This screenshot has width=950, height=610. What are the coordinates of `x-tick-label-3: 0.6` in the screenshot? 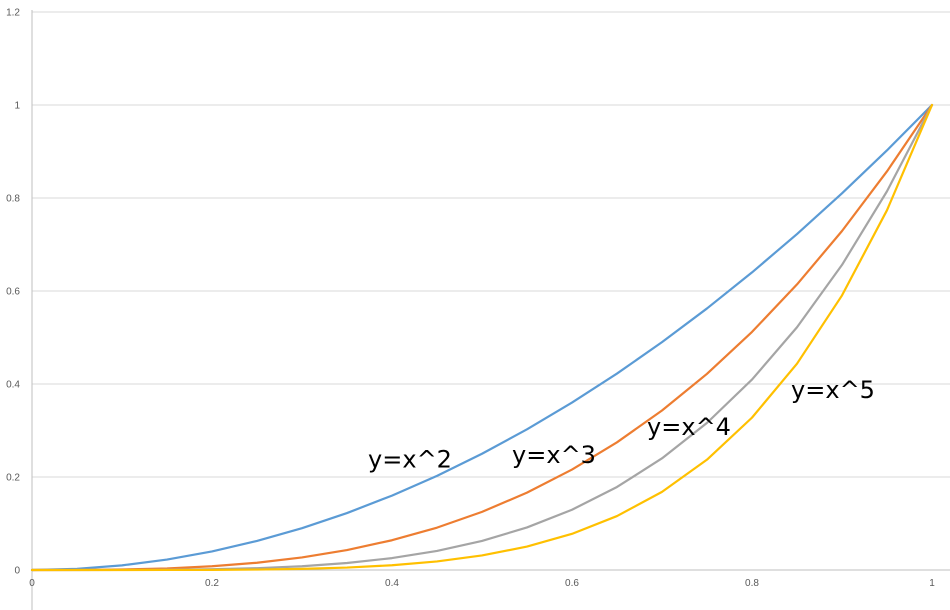 It's located at (572, 583).